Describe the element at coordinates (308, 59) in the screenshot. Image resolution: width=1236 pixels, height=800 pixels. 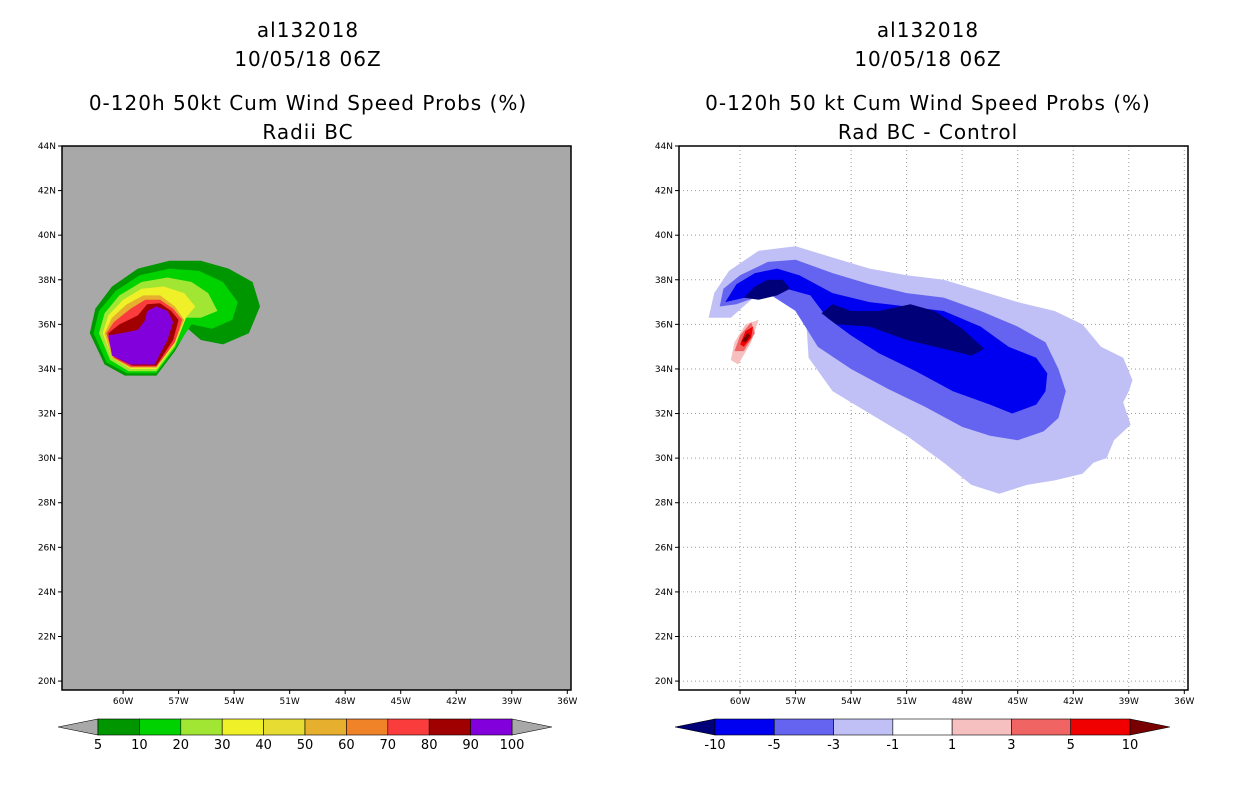
I see `left-title-2: 10/05/18 06Z` at that location.